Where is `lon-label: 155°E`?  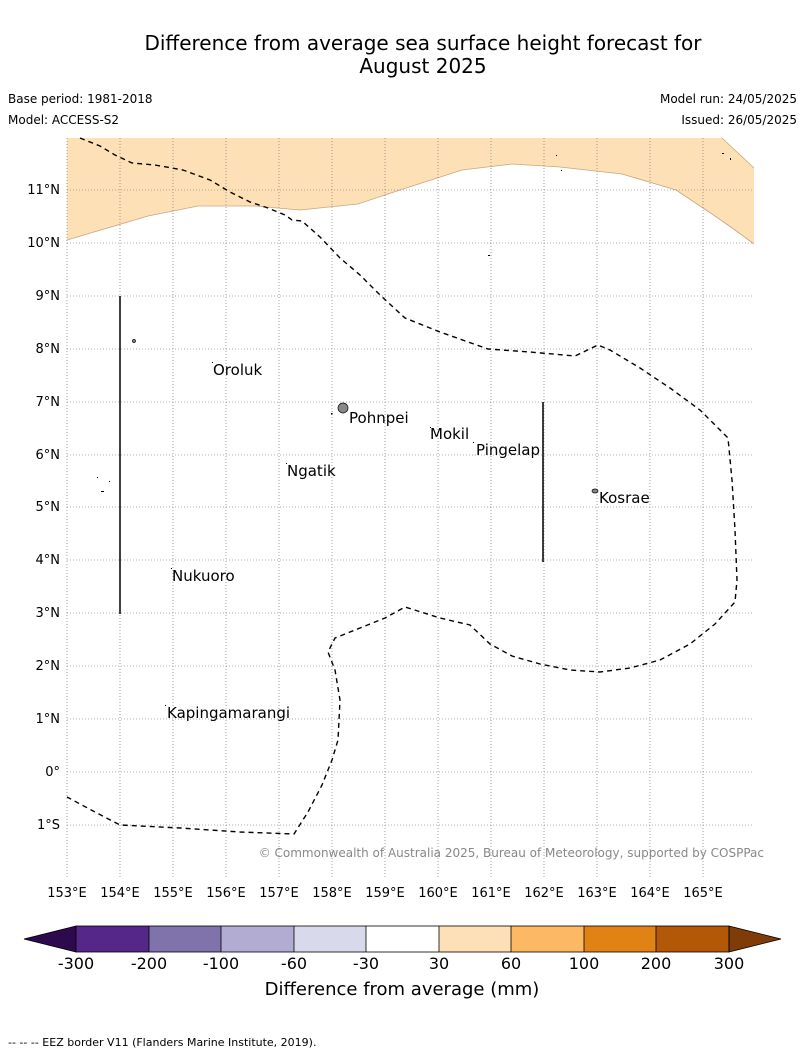 lon-label: 155°E is located at coordinates (173, 893).